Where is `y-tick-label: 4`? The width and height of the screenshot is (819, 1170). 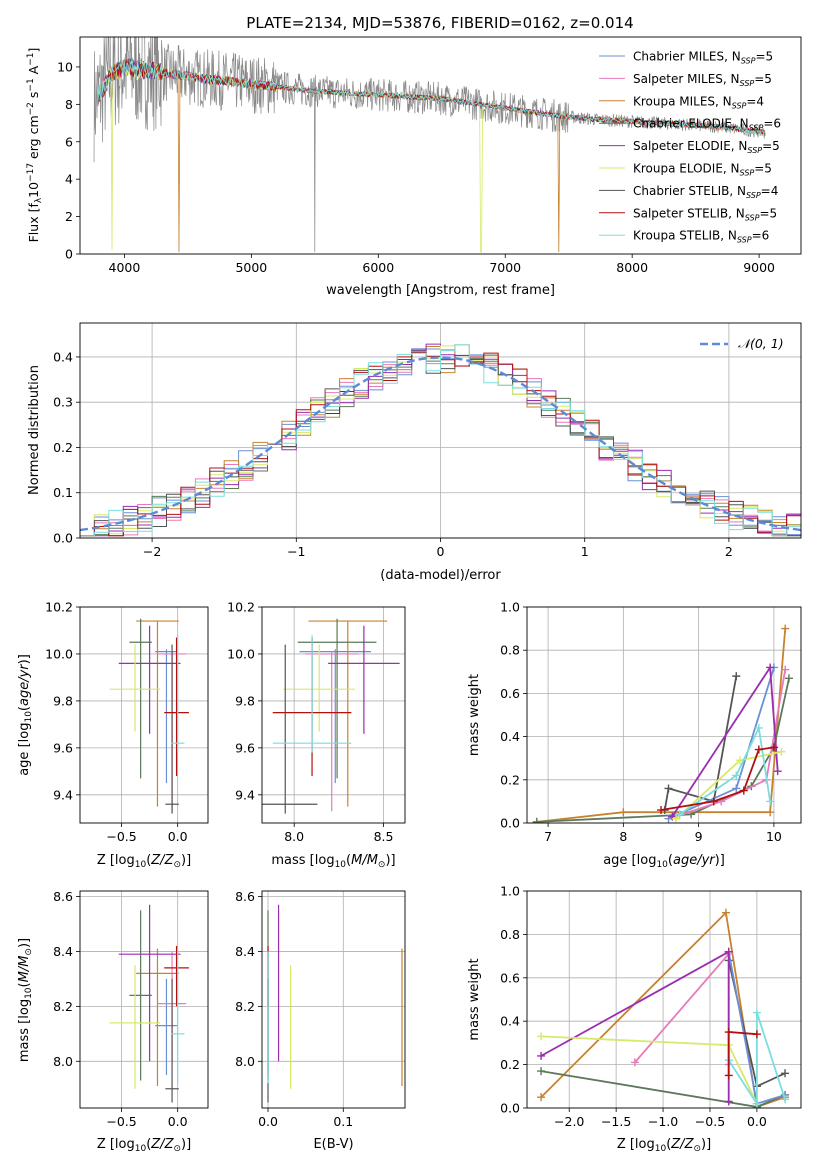 y-tick-label: 4 is located at coordinates (69, 179).